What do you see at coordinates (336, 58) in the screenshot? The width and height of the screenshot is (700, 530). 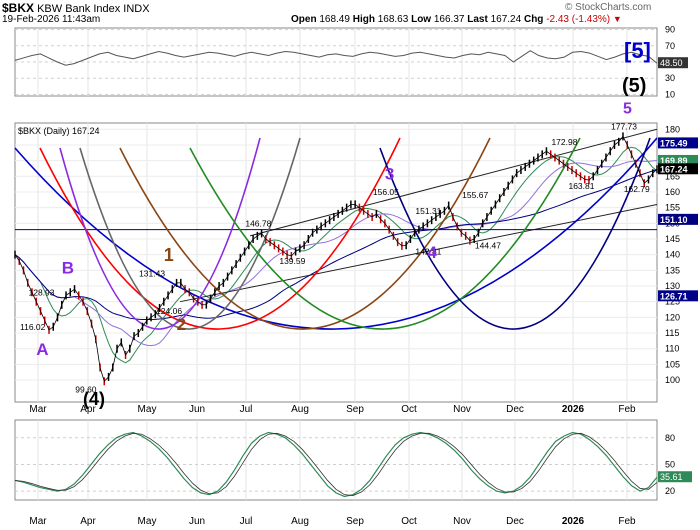 I see `top-indicator-line` at bounding box center [336, 58].